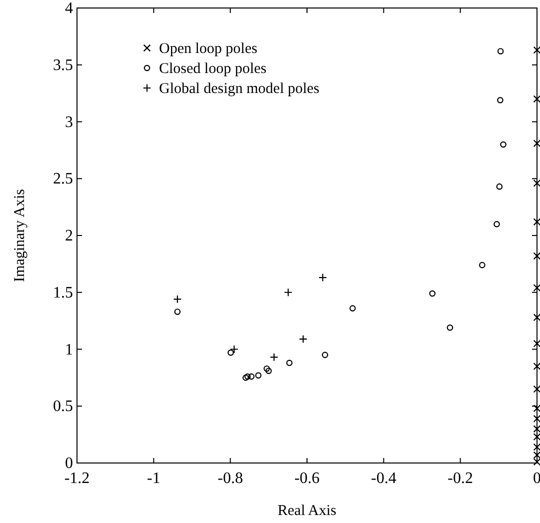  What do you see at coordinates (77, 478) in the screenshot?
I see `x-tick-label: -1.2` at bounding box center [77, 478].